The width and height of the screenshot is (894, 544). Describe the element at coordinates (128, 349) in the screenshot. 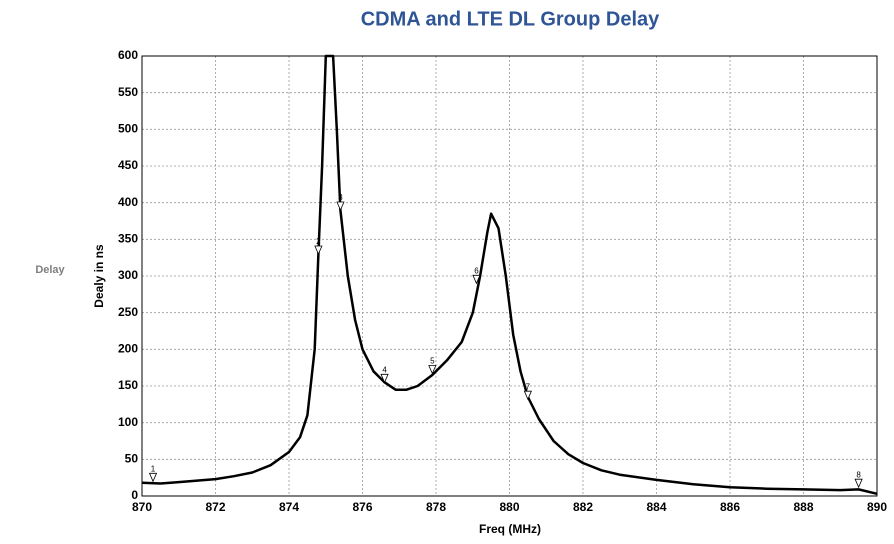

I see `y-tick-label: 200` at that location.